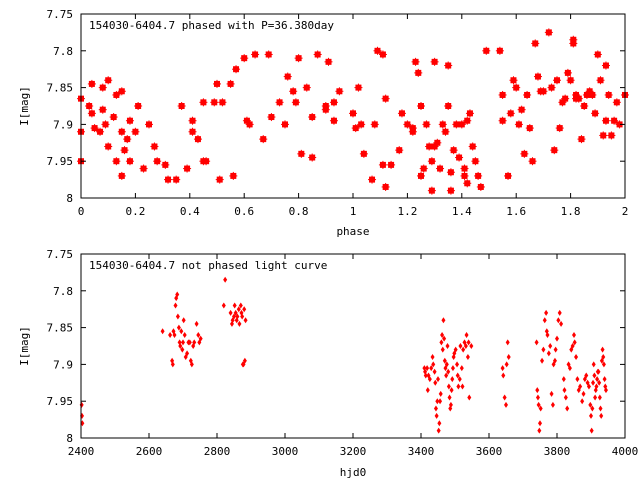  What do you see at coordinates (516, 211) in the screenshot?
I see `x-tick-label: 1.6` at bounding box center [516, 211].